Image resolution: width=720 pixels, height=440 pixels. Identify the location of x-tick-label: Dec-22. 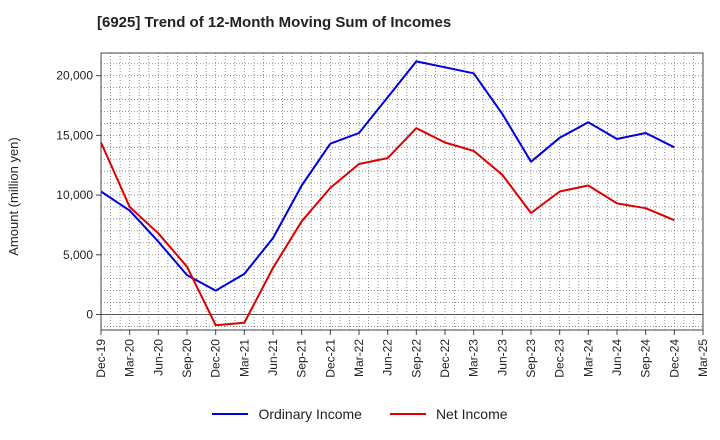
(445, 358).